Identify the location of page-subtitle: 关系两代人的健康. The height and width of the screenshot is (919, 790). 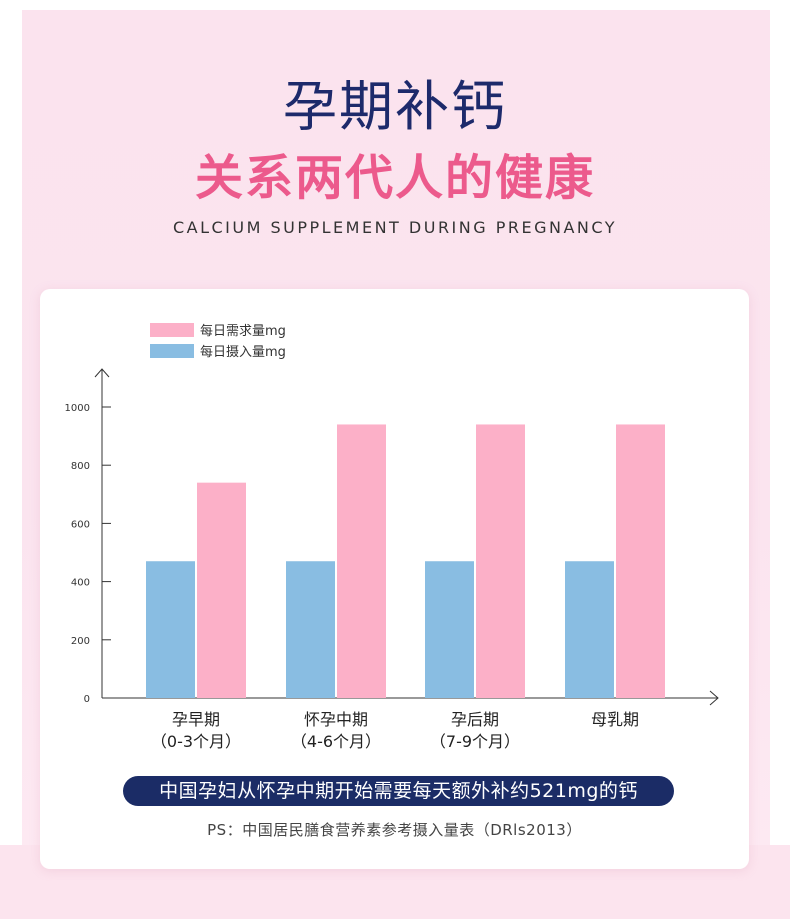
(394, 178).